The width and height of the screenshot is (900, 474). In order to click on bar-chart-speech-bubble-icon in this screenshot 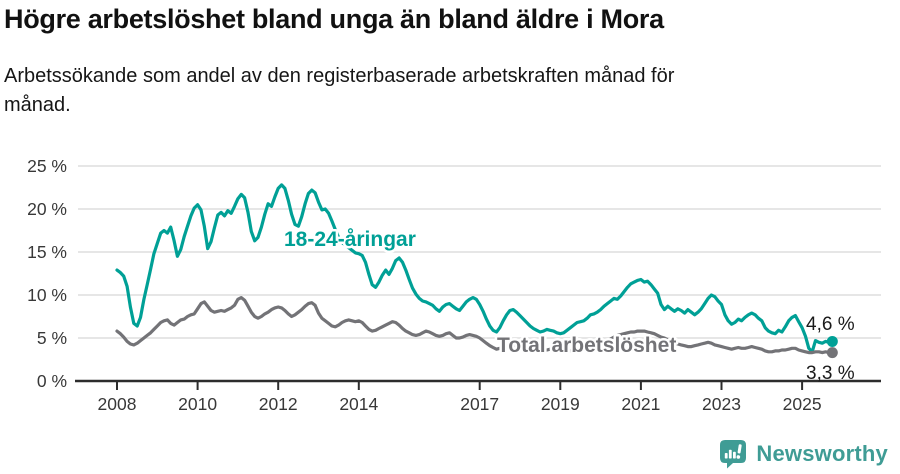, I will do `click(733, 454)`.